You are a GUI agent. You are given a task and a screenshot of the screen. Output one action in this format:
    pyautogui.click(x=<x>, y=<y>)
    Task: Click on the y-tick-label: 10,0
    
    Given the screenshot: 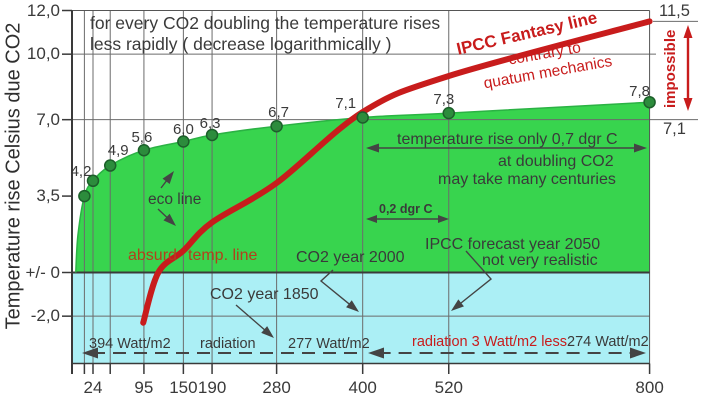 What is the action you would take?
    pyautogui.click(x=43, y=54)
    